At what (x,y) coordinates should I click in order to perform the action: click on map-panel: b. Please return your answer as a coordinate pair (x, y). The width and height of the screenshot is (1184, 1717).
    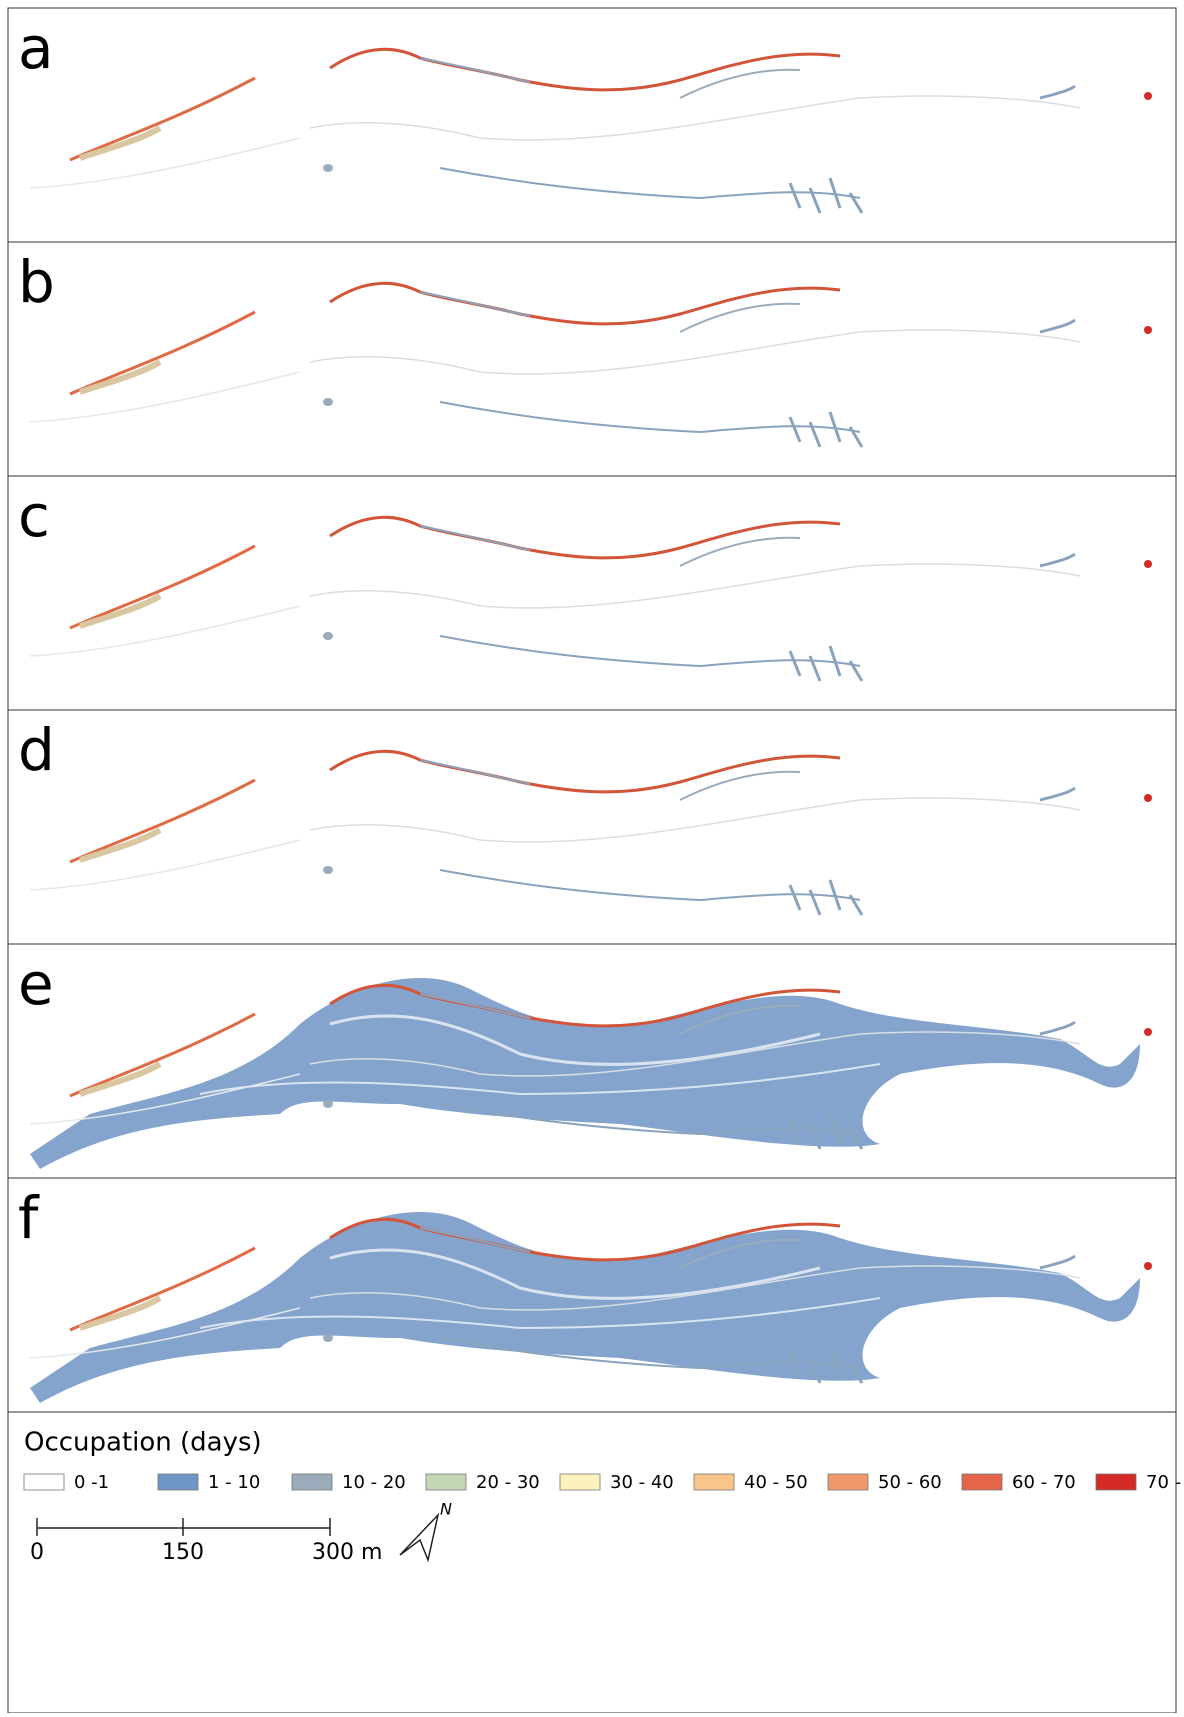
    Looking at the image, I should click on (592, 362).